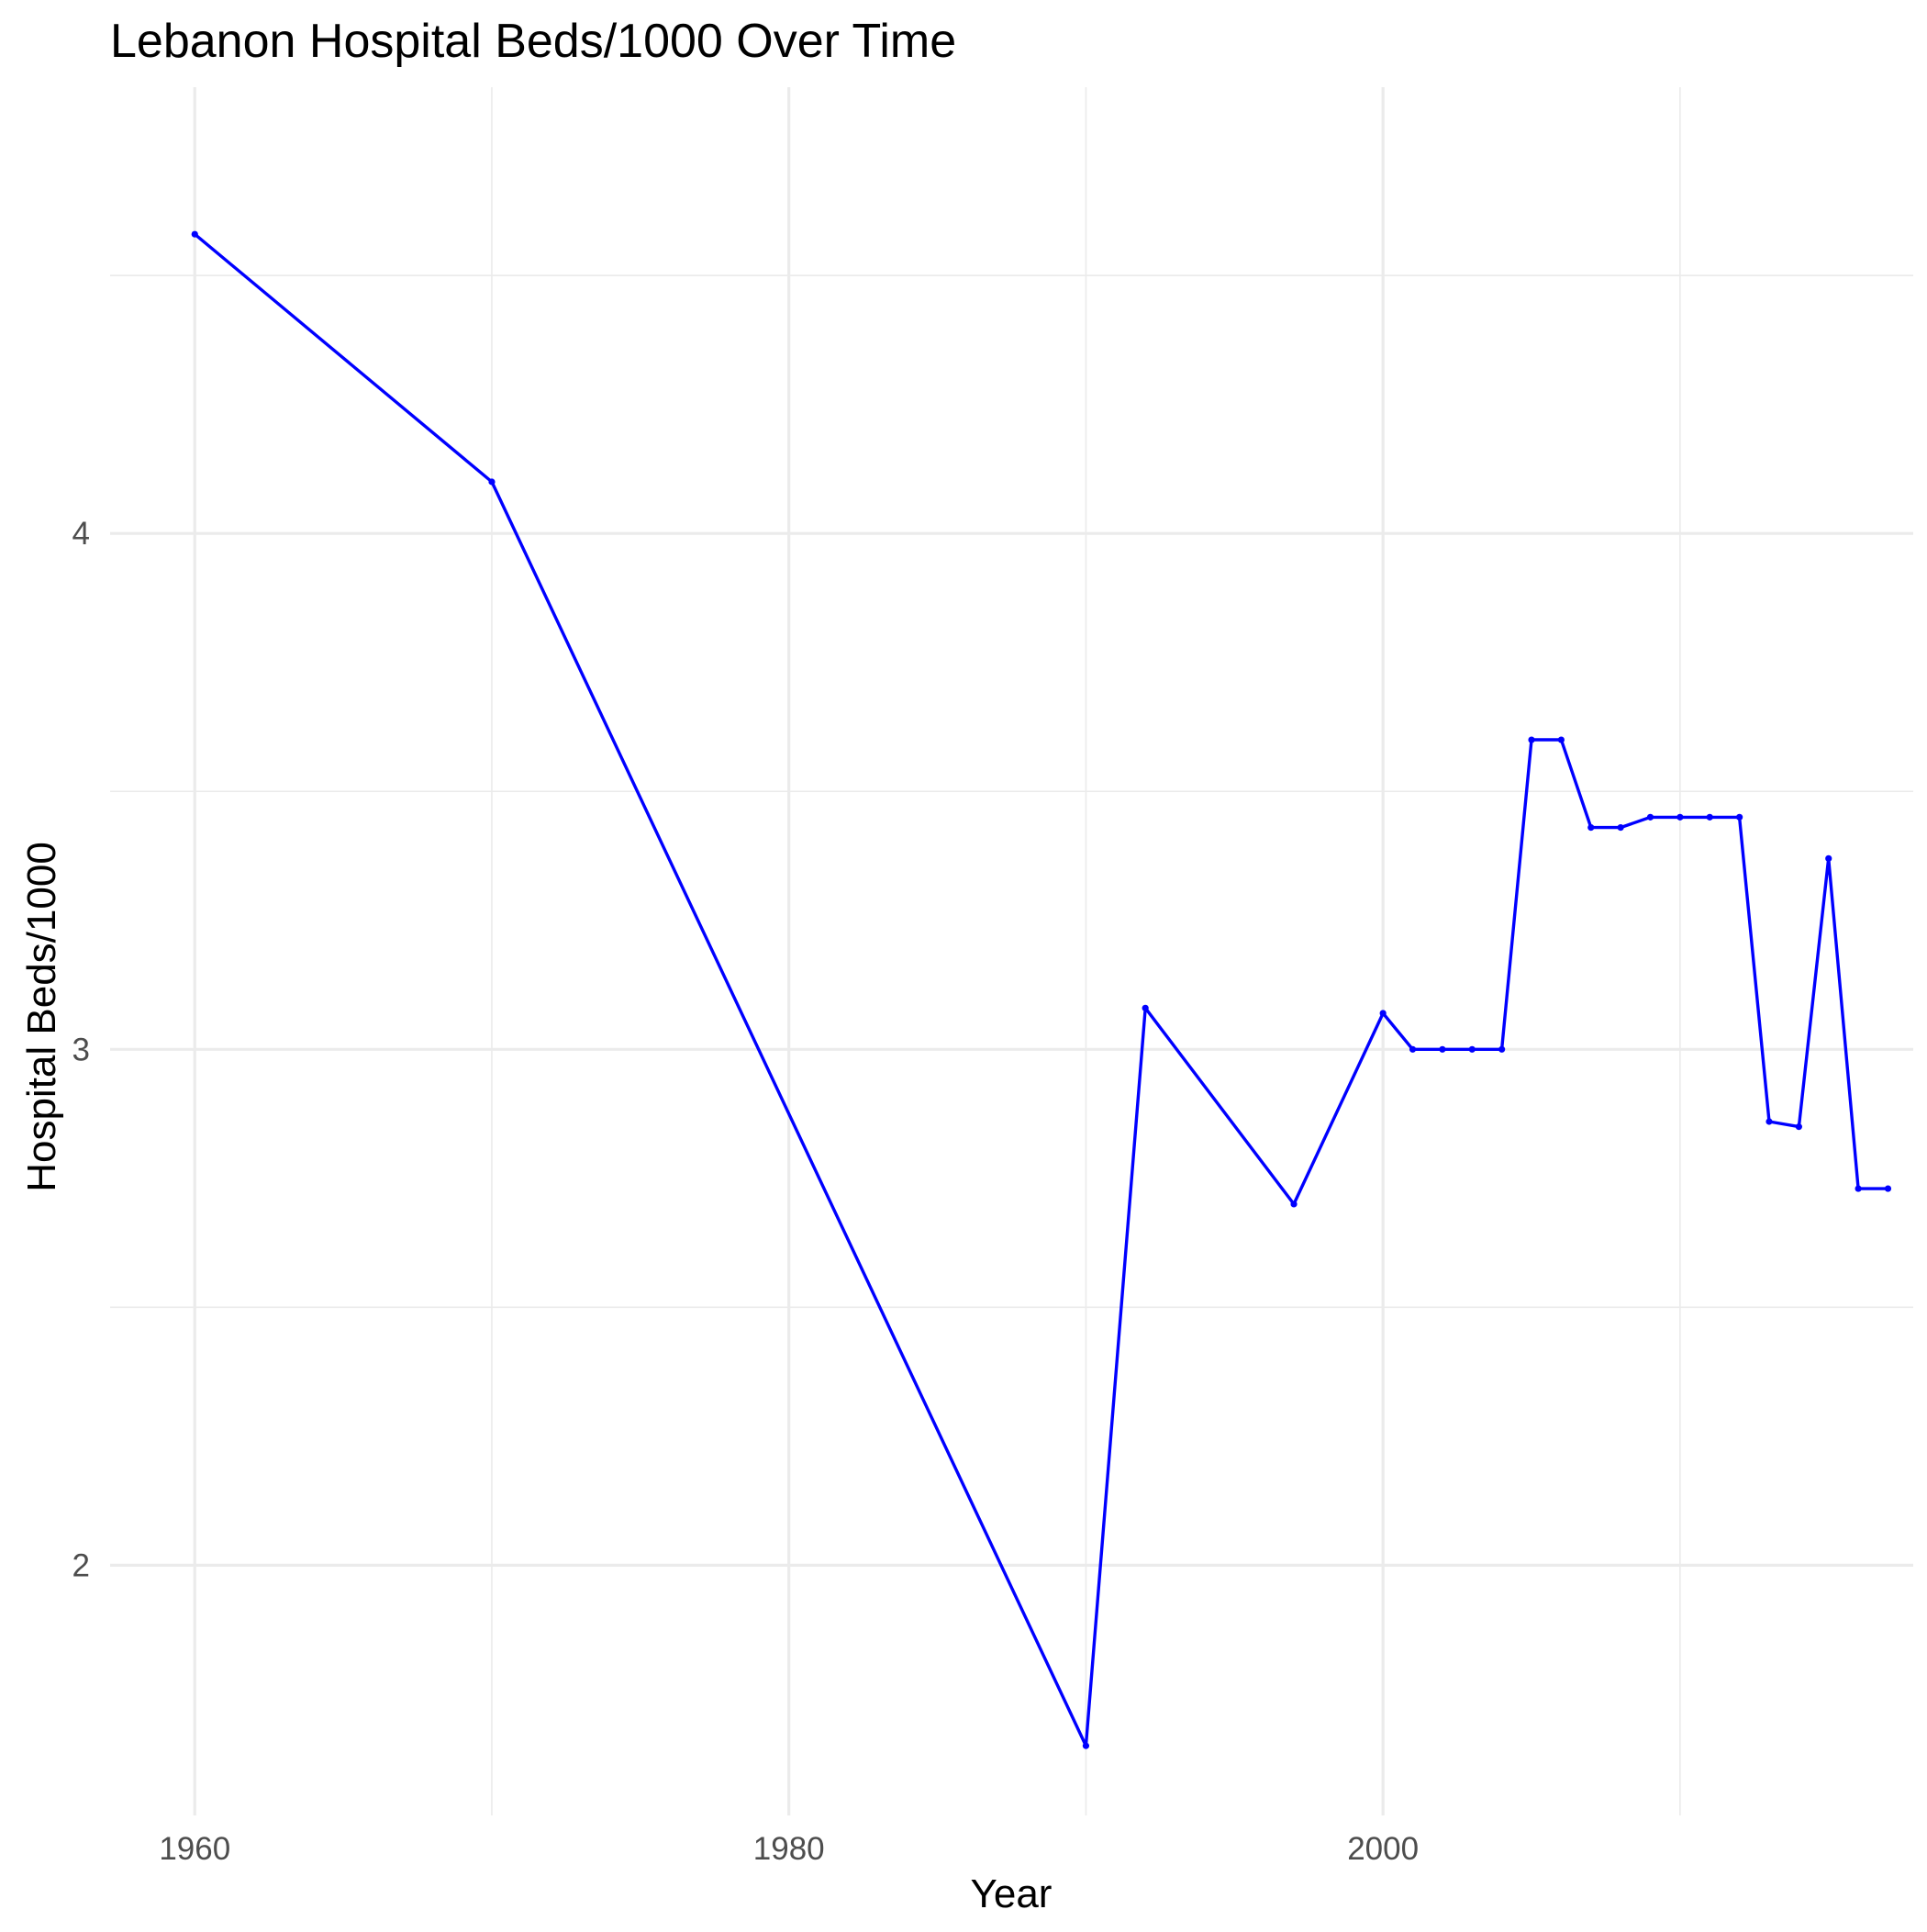  What do you see at coordinates (1383, 1849) in the screenshot?
I see `x-tick-label: 2000` at bounding box center [1383, 1849].